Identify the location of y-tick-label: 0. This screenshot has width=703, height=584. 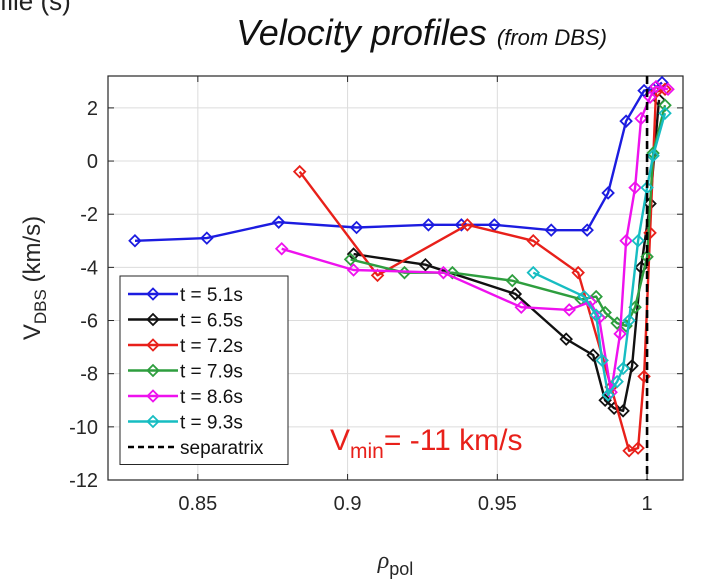
(92, 162).